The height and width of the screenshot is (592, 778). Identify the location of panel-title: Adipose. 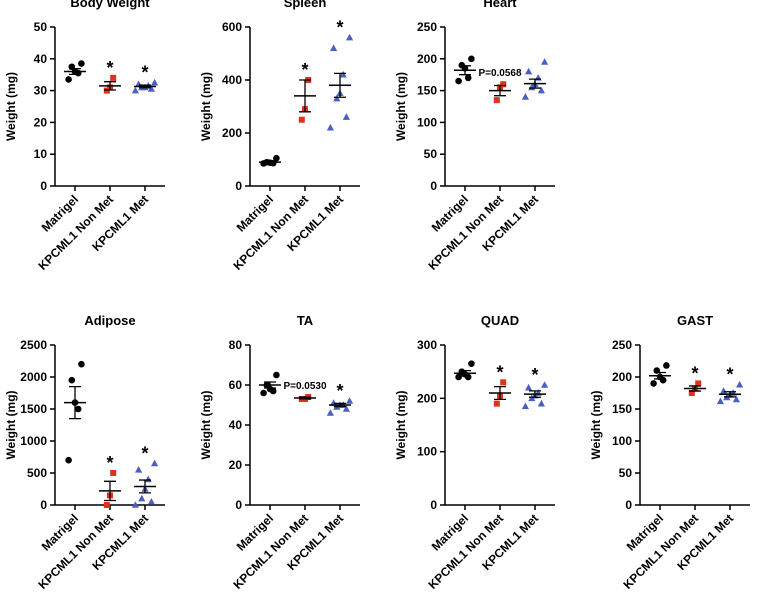
(109, 320).